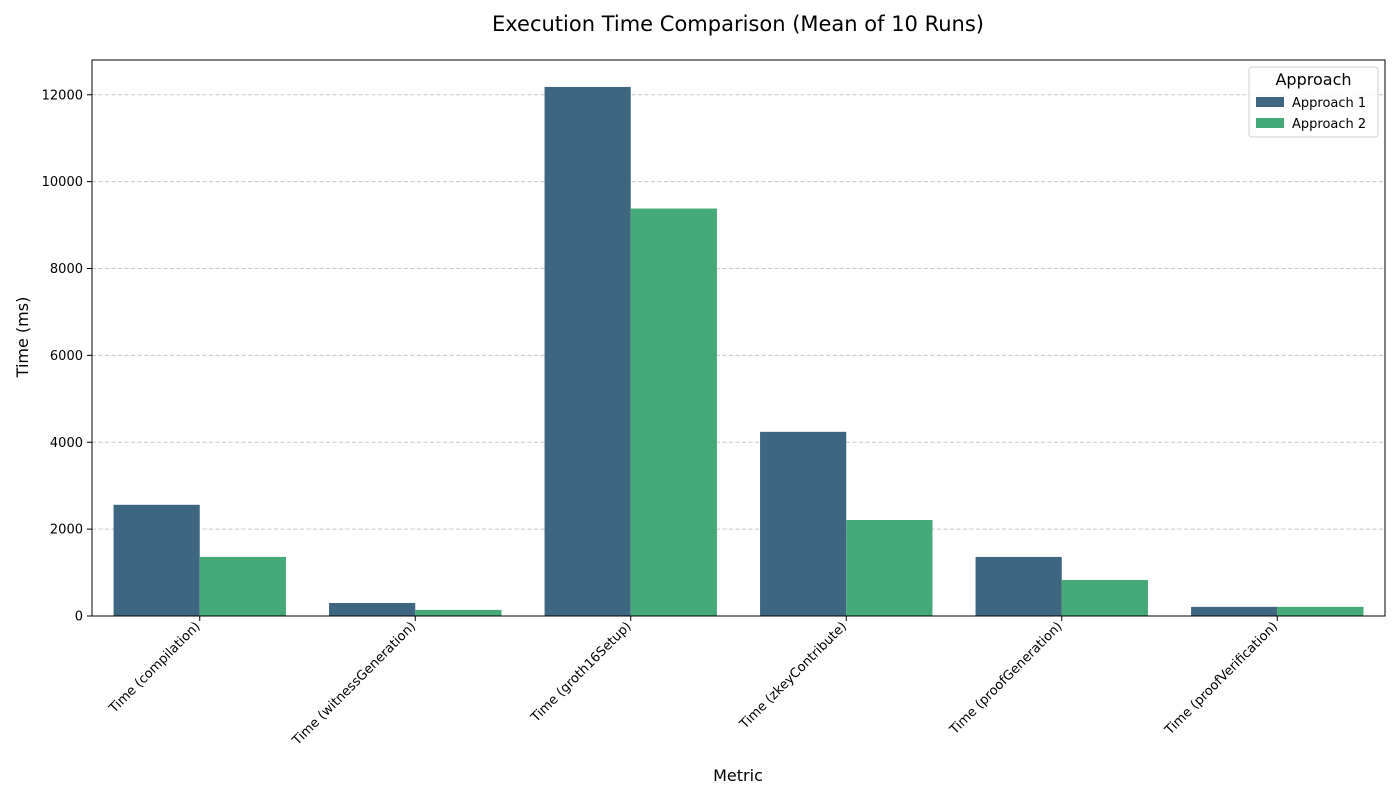  What do you see at coordinates (581, 672) in the screenshot?
I see `x-tick-label: Time (groth16Setup)` at bounding box center [581, 672].